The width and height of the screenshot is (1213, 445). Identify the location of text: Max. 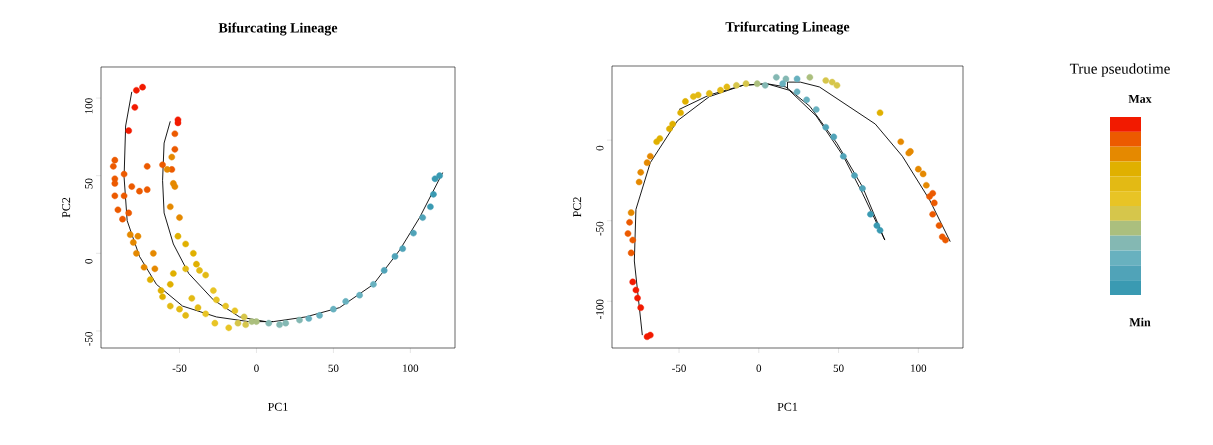
(1140, 99).